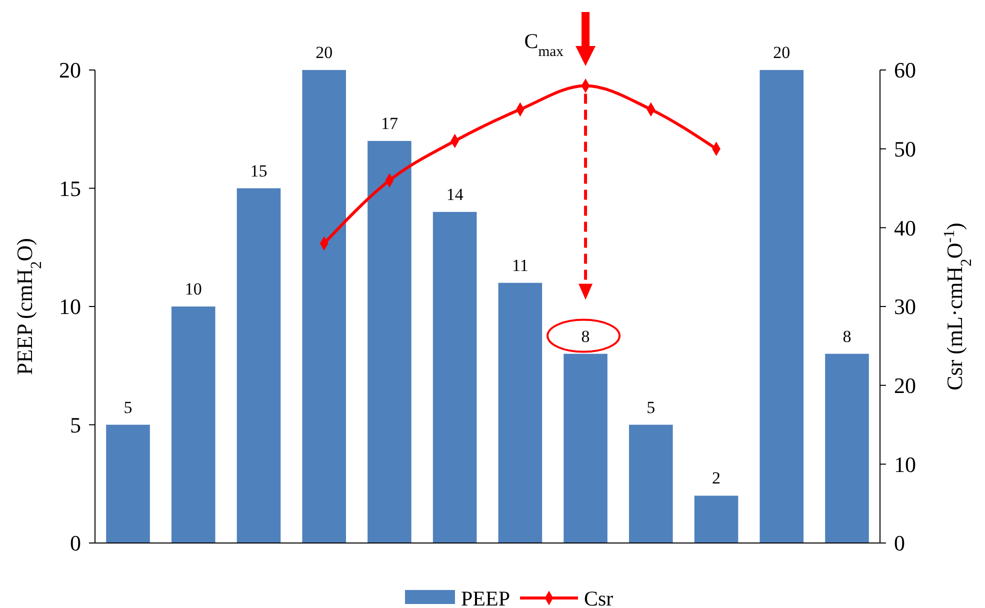  What do you see at coordinates (193, 289) in the screenshot?
I see `data-label: 10` at bounding box center [193, 289].